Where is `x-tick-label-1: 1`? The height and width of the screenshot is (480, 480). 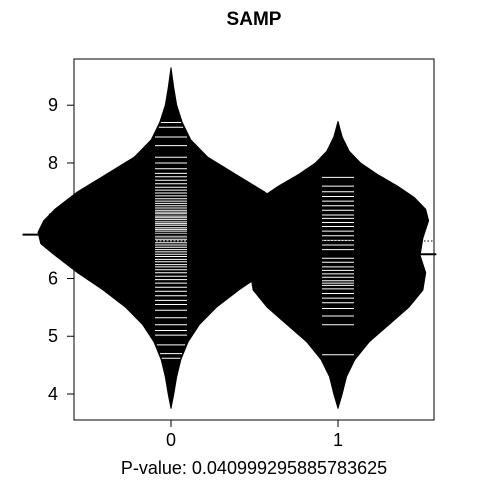 x-tick-label-1: 1 is located at coordinates (338, 440).